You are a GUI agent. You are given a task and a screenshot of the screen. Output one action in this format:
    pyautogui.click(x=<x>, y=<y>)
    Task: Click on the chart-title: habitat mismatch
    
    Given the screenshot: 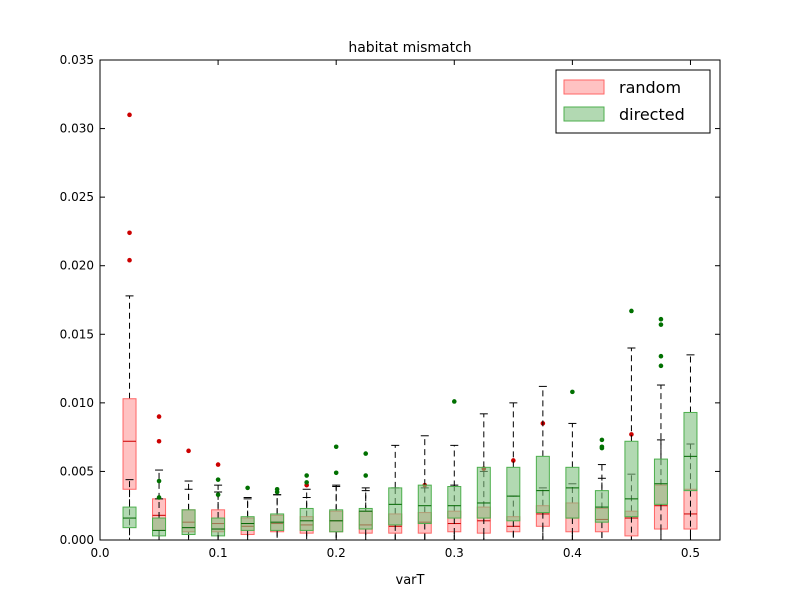 What is the action you would take?
    pyautogui.click(x=409, y=48)
    